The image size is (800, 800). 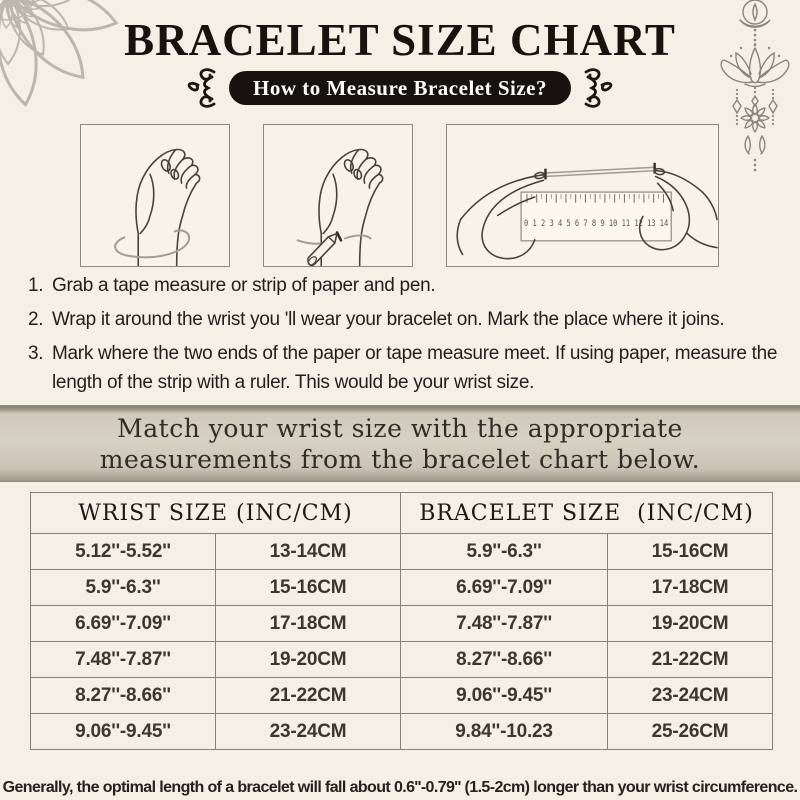 I want to click on ruler-numbers: 0 1 2 3 4 5 6 7 8 9 10 11 12 13 14, so click(x=596, y=224).